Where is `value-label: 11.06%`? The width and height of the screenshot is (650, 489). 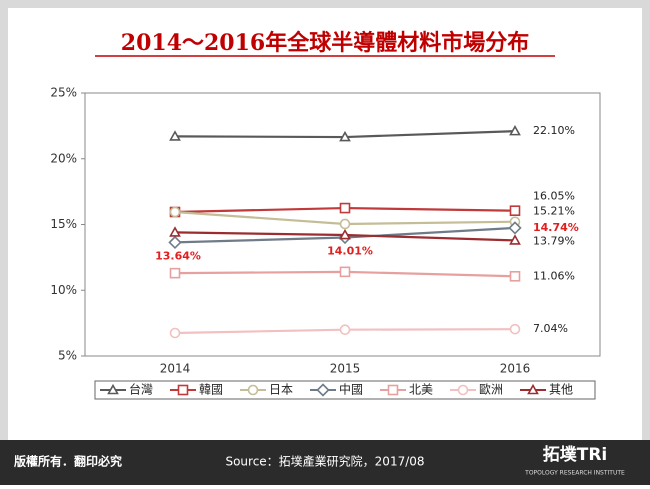 value-label: 11.06% is located at coordinates (554, 275).